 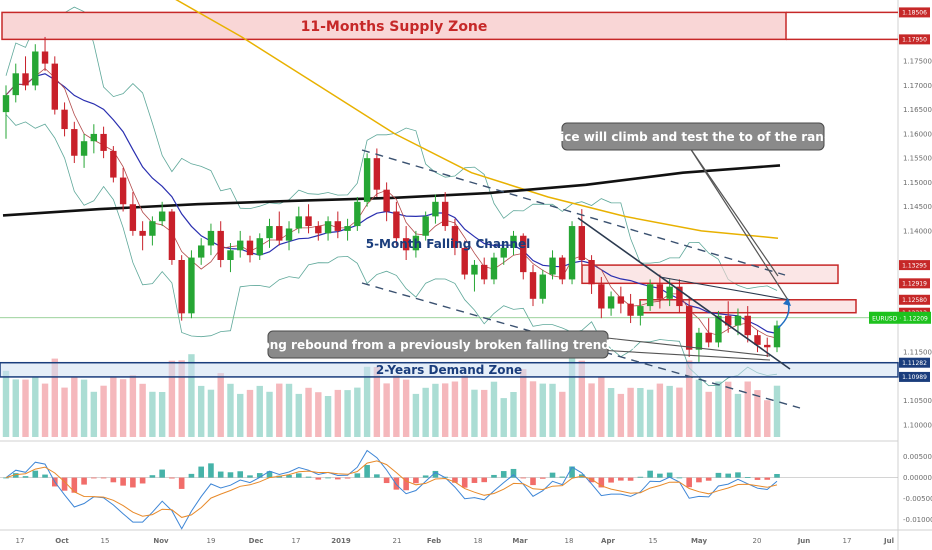 I want to click on price-tag: 1.18506, so click(x=914, y=12).